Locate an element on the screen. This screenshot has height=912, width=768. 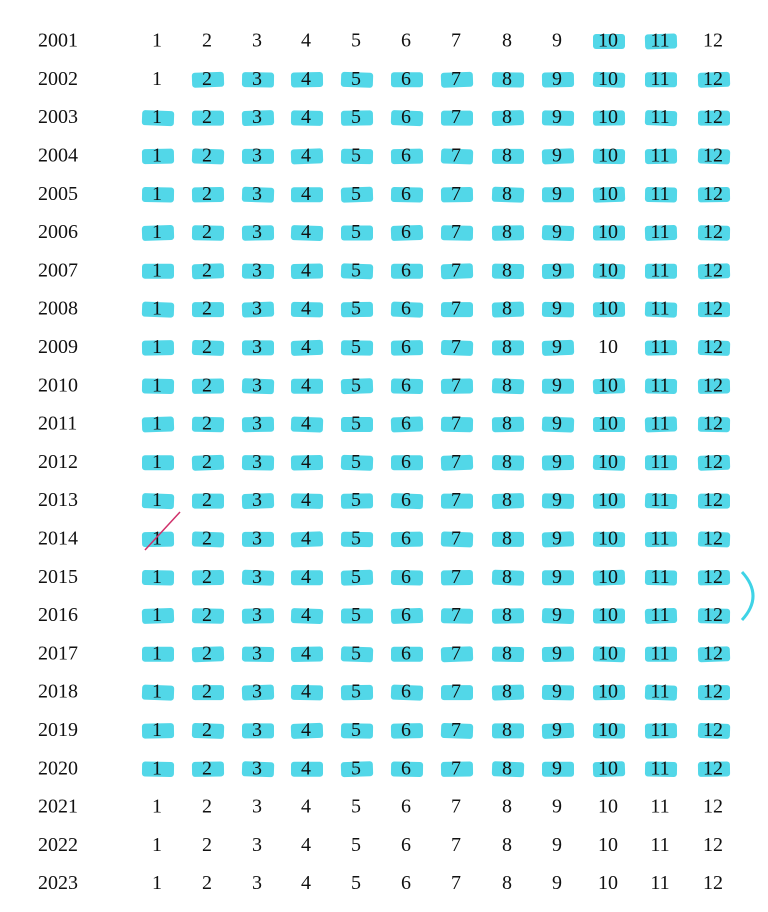
year-label: 2002 is located at coordinates (58, 79).